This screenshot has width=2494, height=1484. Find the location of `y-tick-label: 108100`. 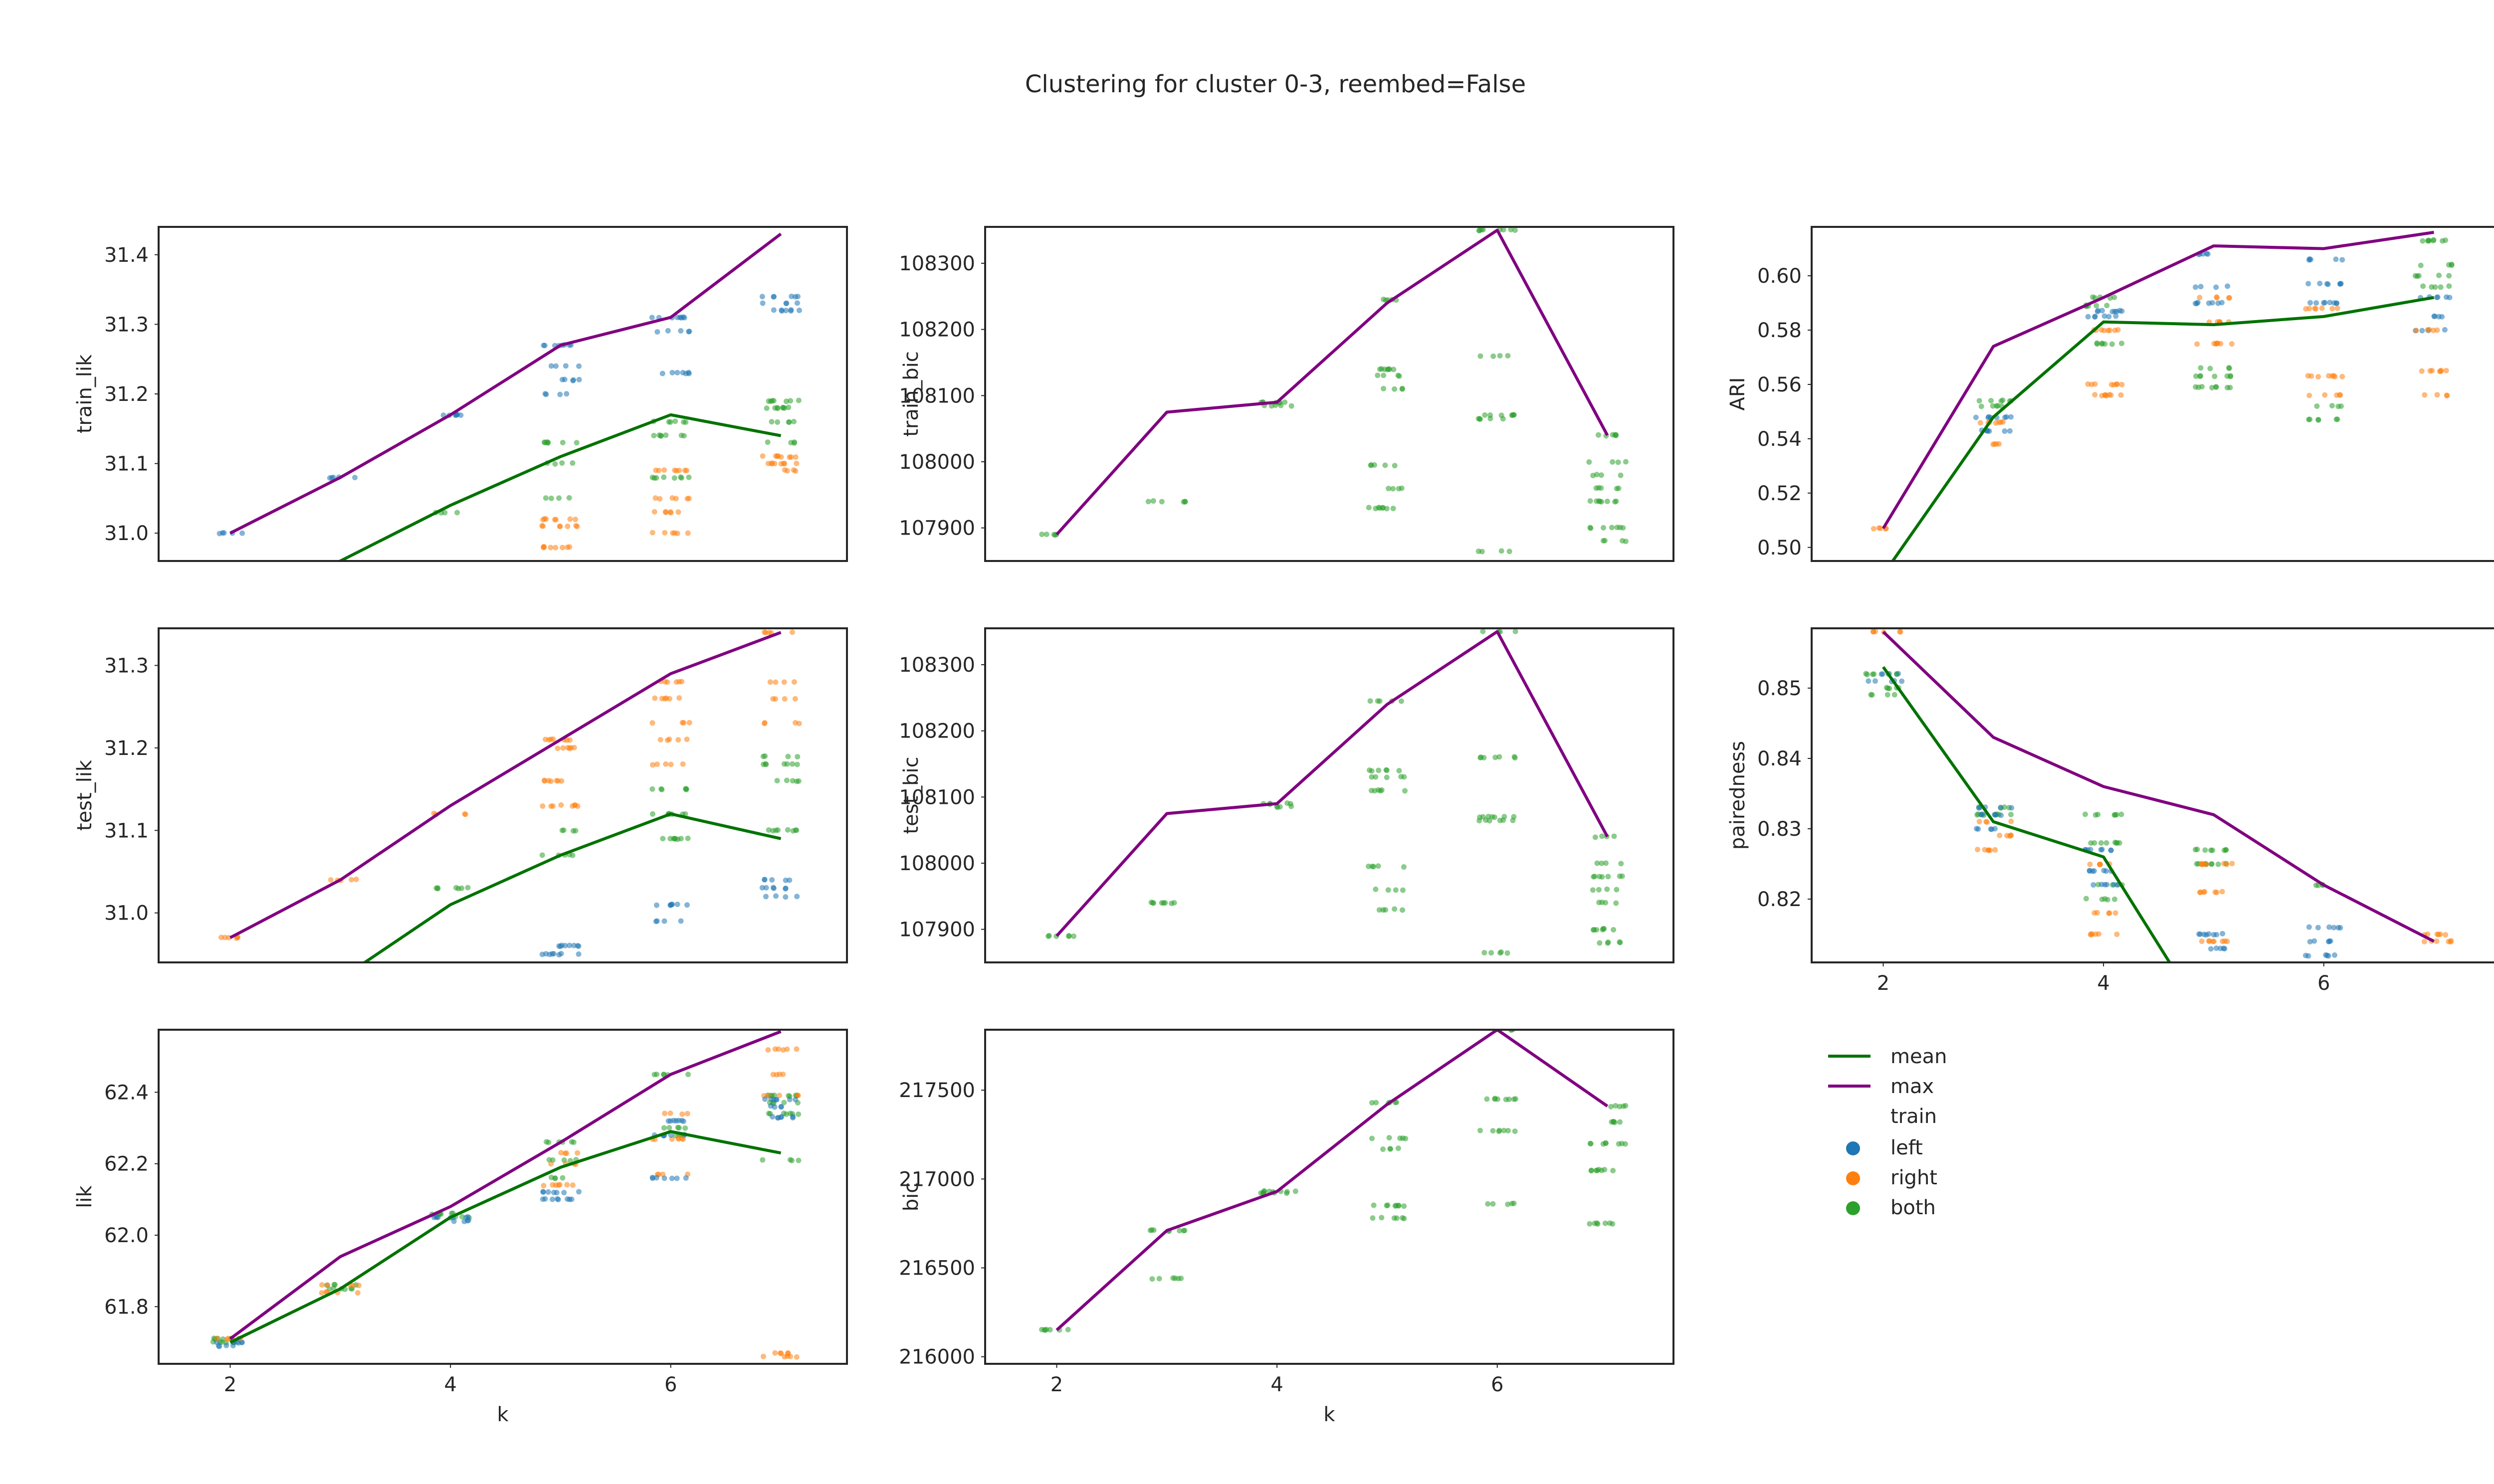

y-tick-label: 108100 is located at coordinates (937, 797).